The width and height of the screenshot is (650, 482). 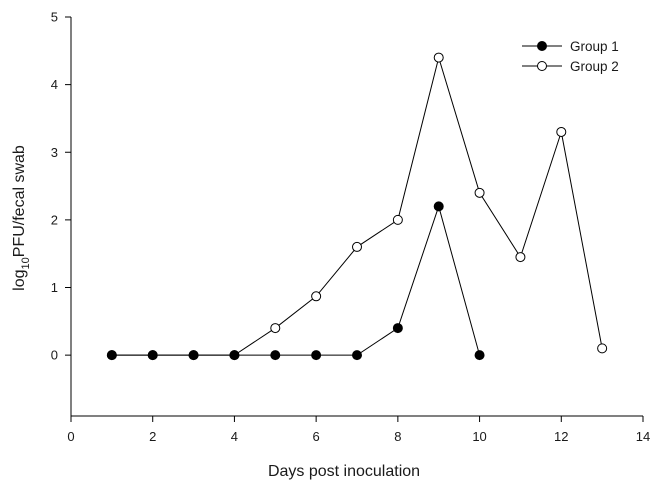 What do you see at coordinates (594, 66) in the screenshot?
I see `legend-label: Group 2` at bounding box center [594, 66].